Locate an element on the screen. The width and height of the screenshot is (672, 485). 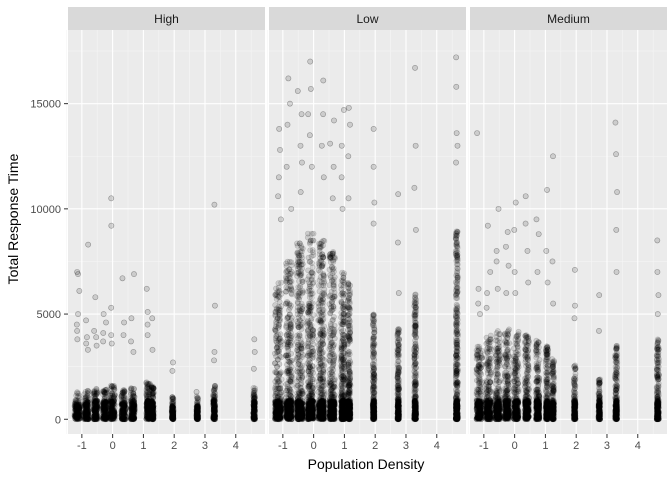
x-tick-label: -1 is located at coordinates (82, 446).